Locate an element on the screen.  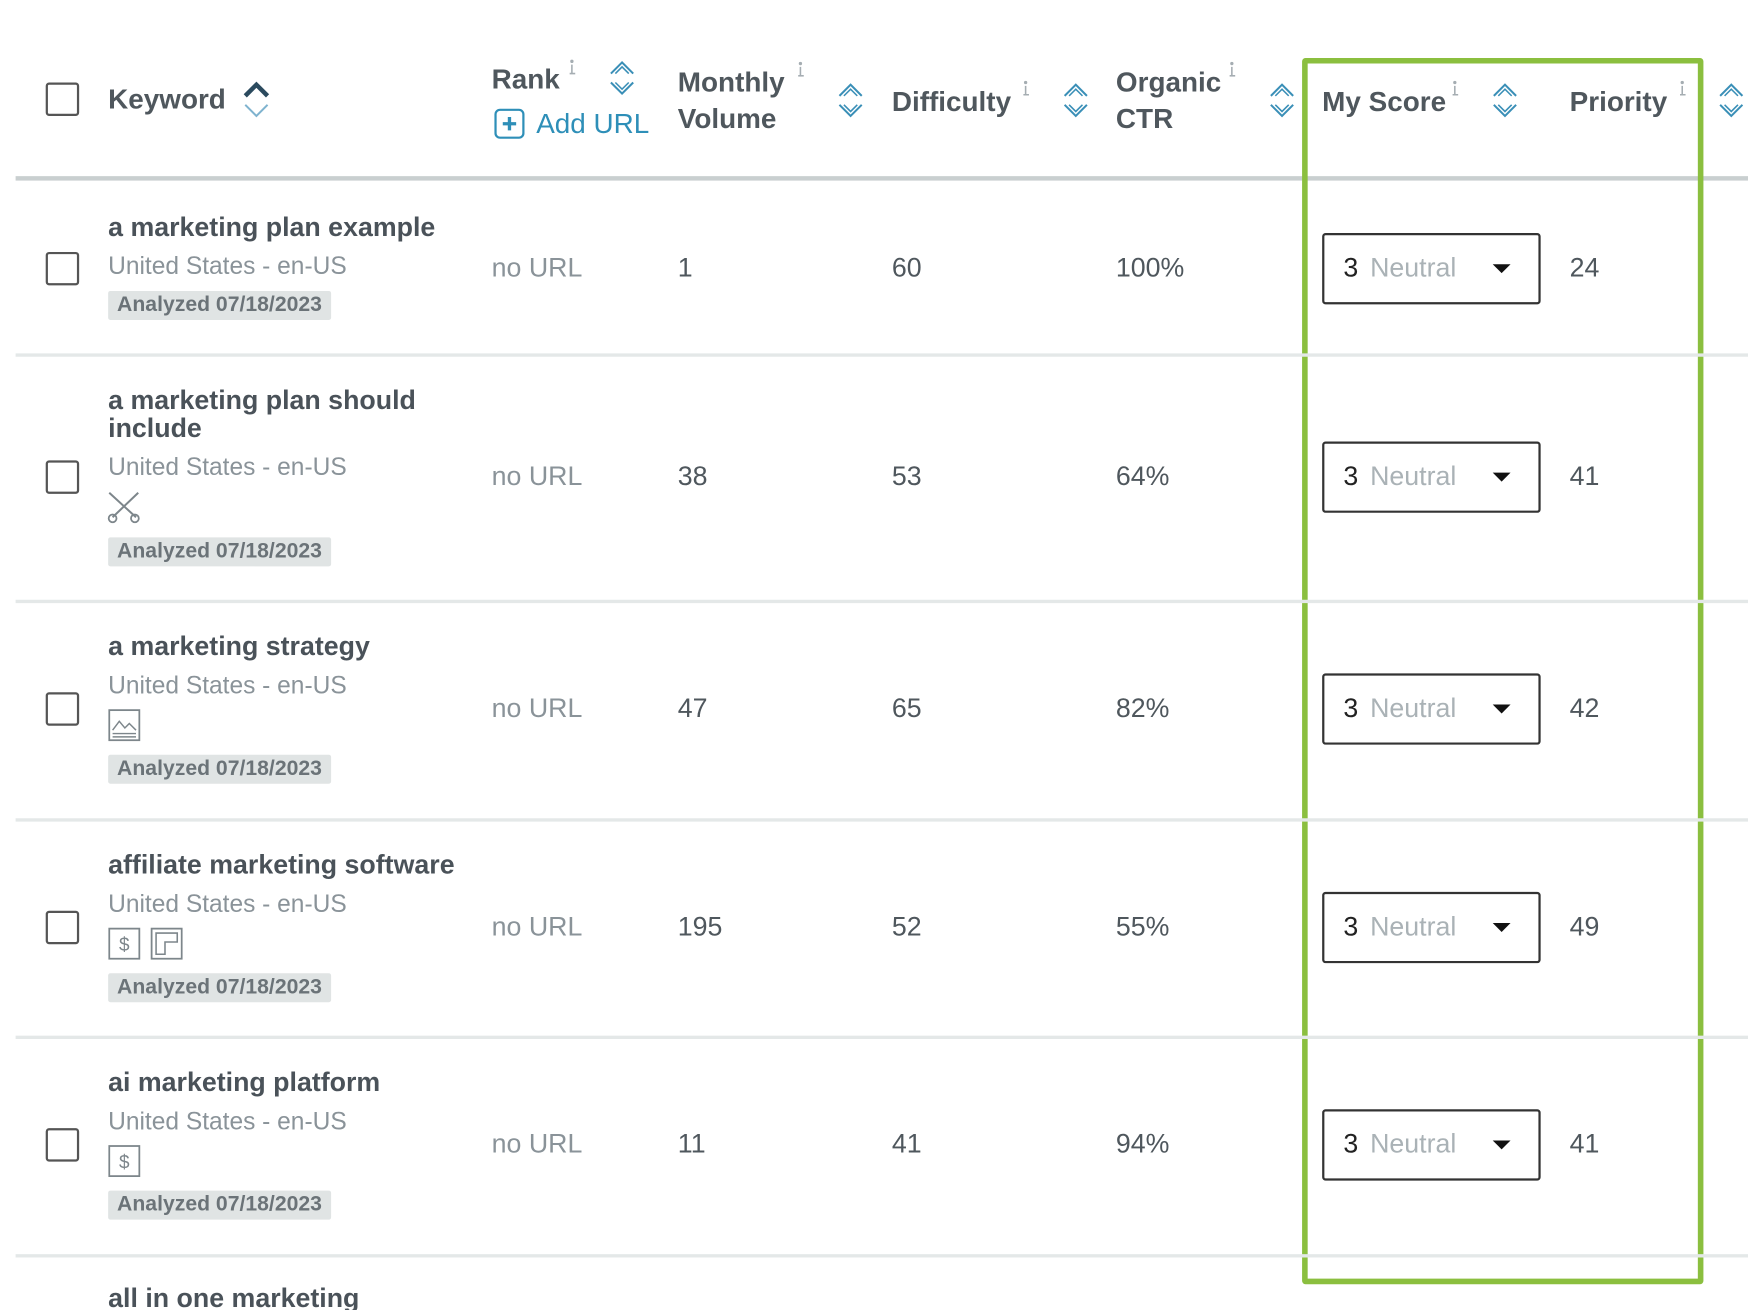
organic-ctr: 55% is located at coordinates (1142, 927).